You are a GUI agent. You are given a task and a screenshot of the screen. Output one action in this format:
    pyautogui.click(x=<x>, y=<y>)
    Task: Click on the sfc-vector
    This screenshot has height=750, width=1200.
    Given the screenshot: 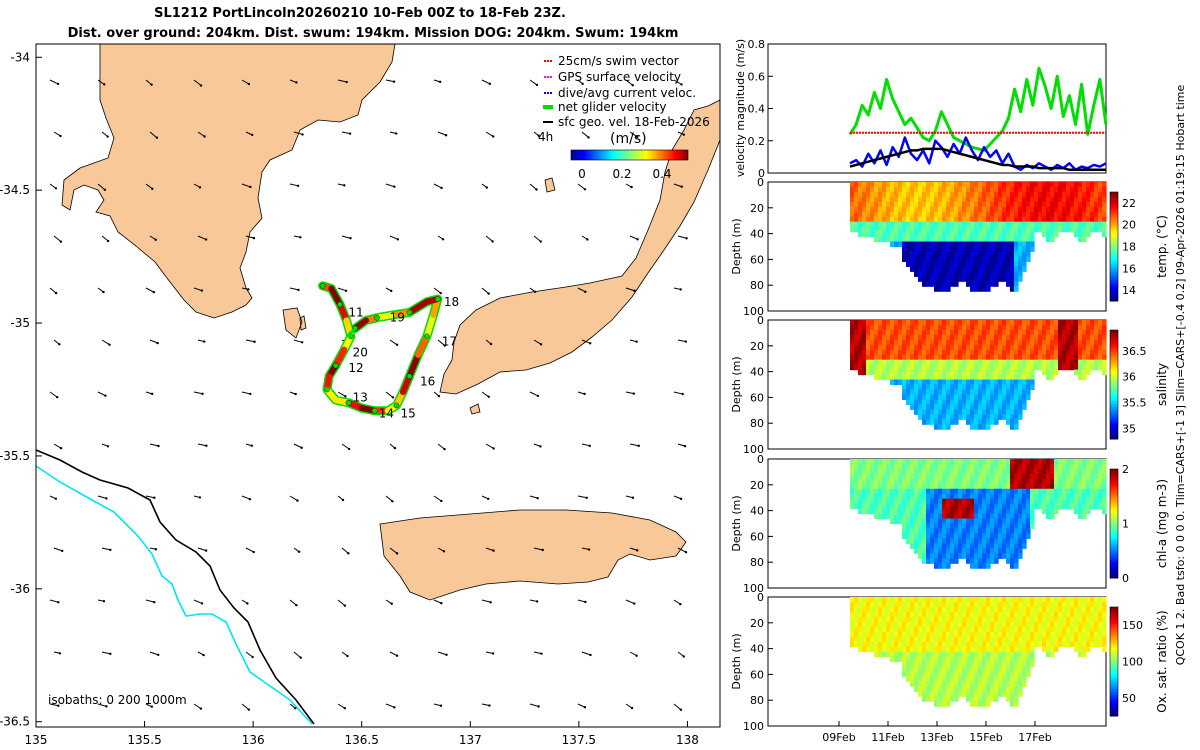 What is the action you would take?
    pyautogui.click(x=633, y=237)
    